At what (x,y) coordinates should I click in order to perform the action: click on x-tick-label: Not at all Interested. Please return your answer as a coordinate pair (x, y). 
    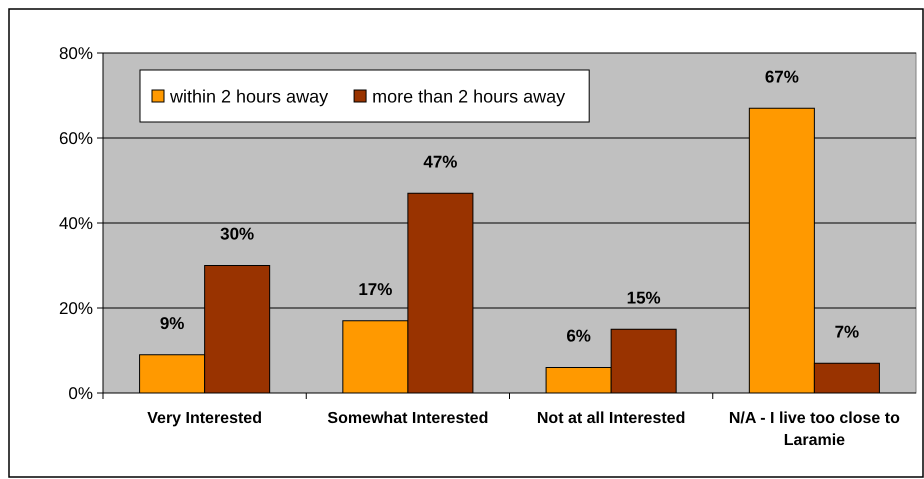
    Looking at the image, I should click on (611, 418).